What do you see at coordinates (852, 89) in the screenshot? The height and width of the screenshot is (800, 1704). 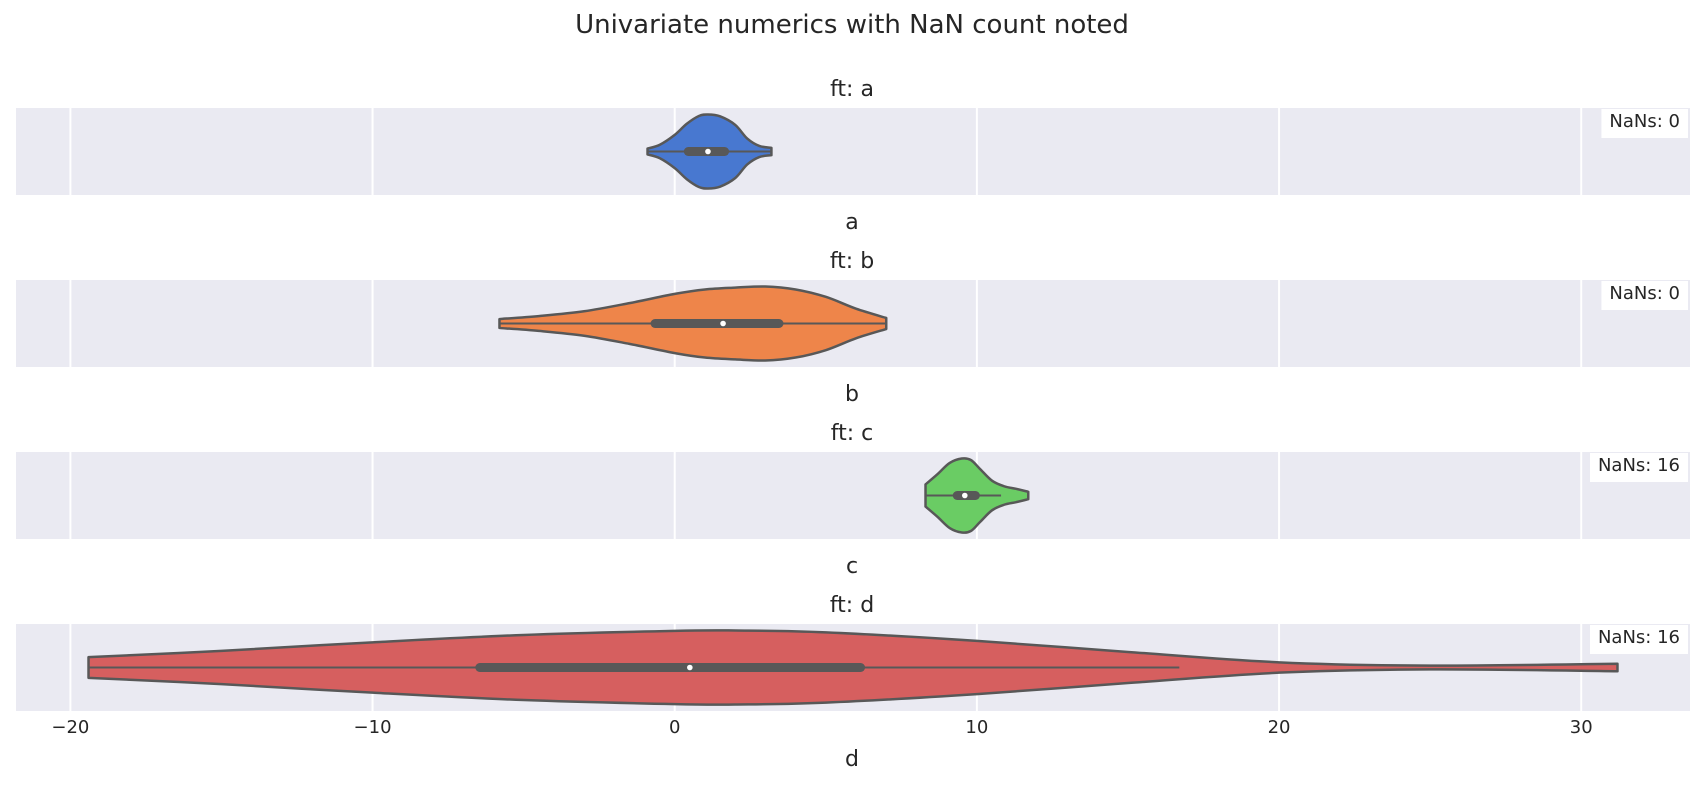 I see `panel-title: ft: a` at bounding box center [852, 89].